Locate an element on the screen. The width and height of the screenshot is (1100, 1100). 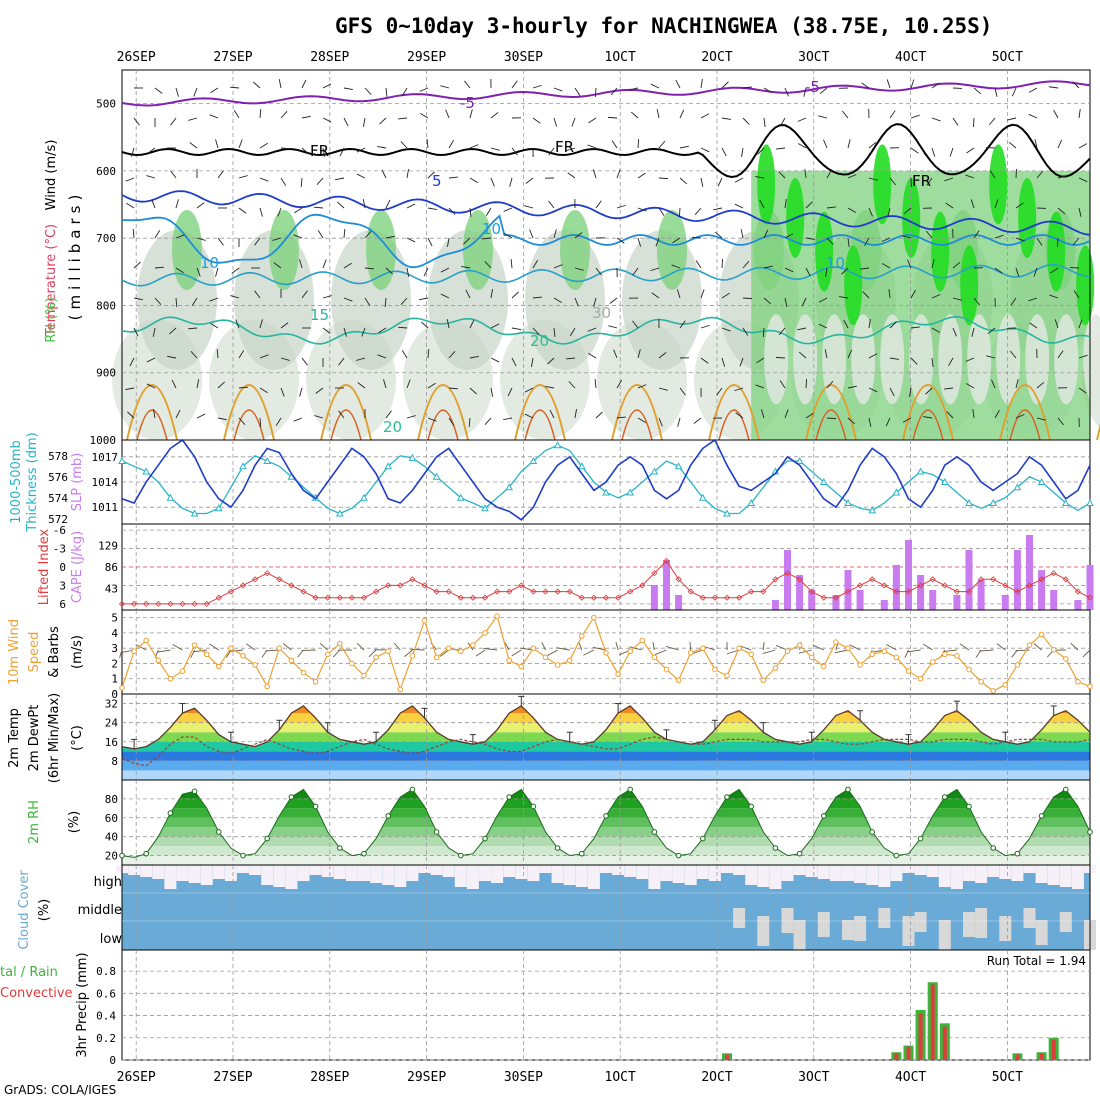
ylabel-wind-a: 10m Wind is located at coordinates (14, 652).